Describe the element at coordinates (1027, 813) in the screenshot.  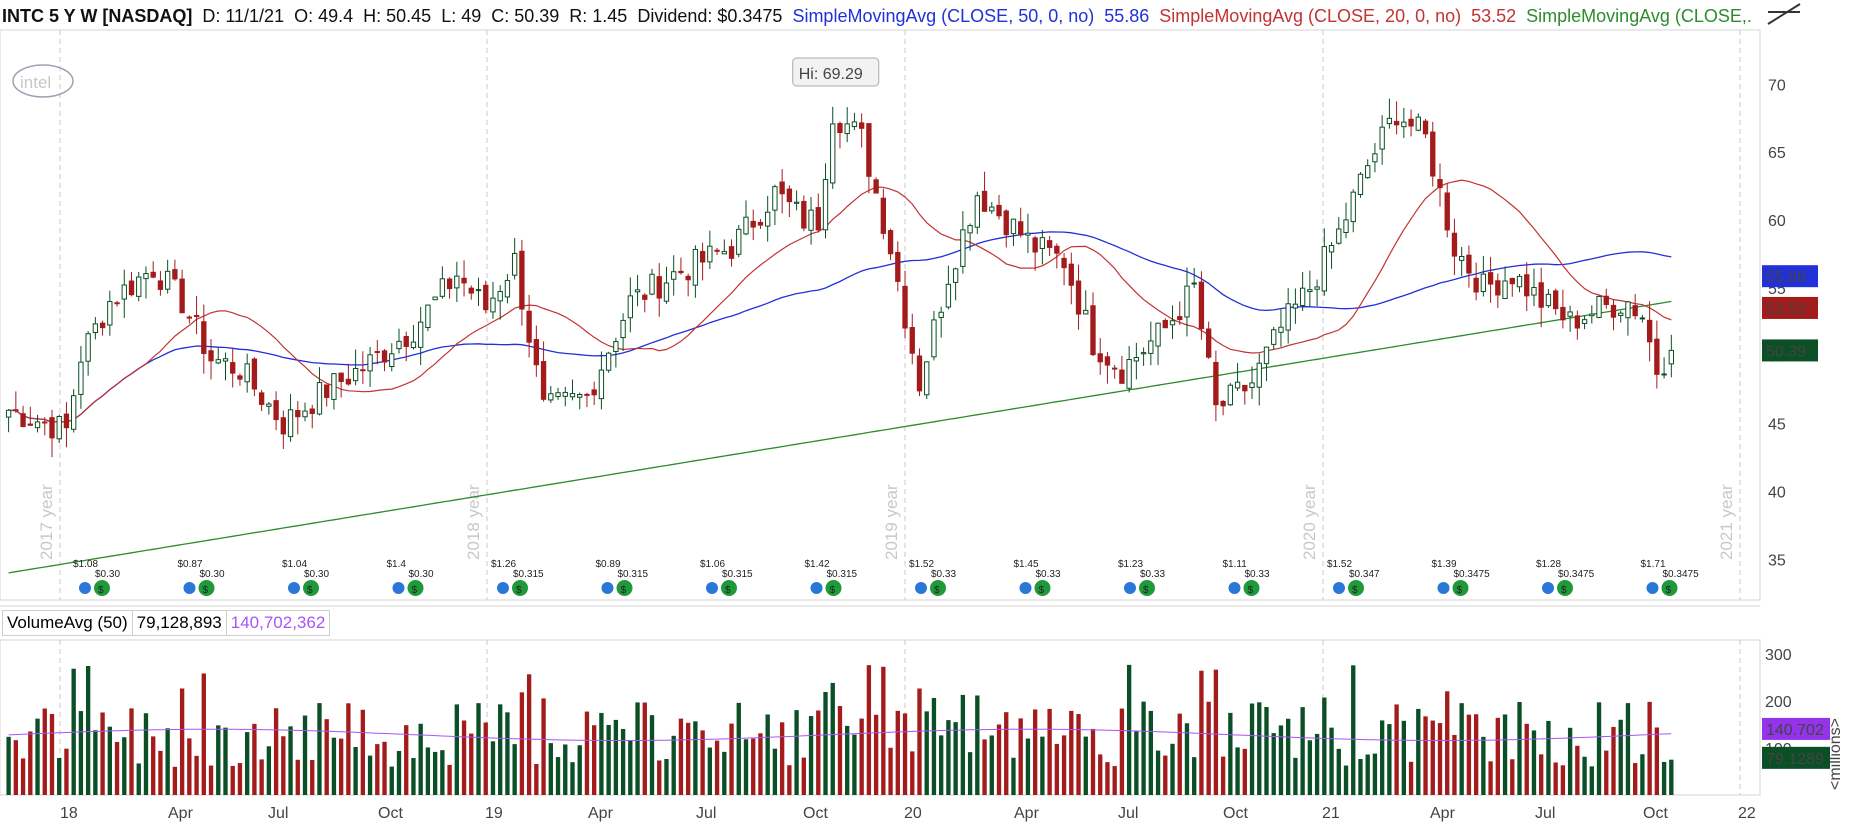
I see `x-axis-label: Apr` at that location.